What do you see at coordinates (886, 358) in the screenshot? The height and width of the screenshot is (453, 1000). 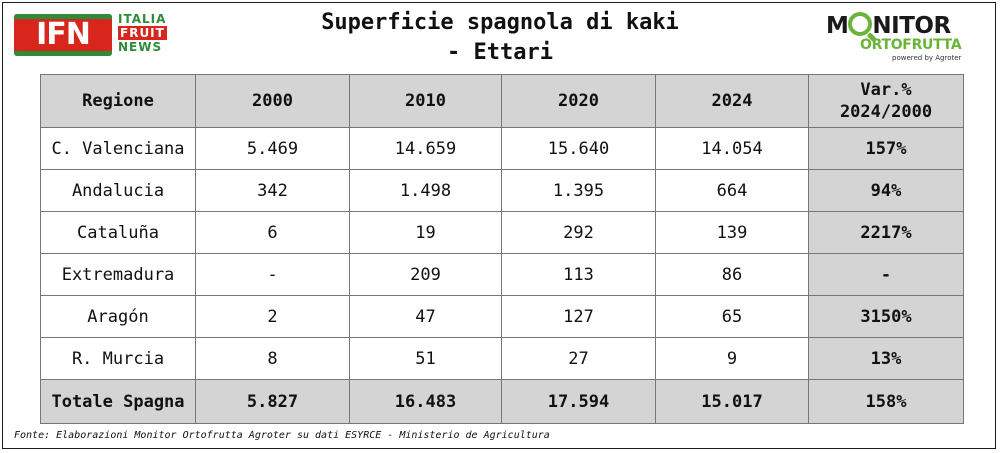 I see `cell-var: 13%` at bounding box center [886, 358].